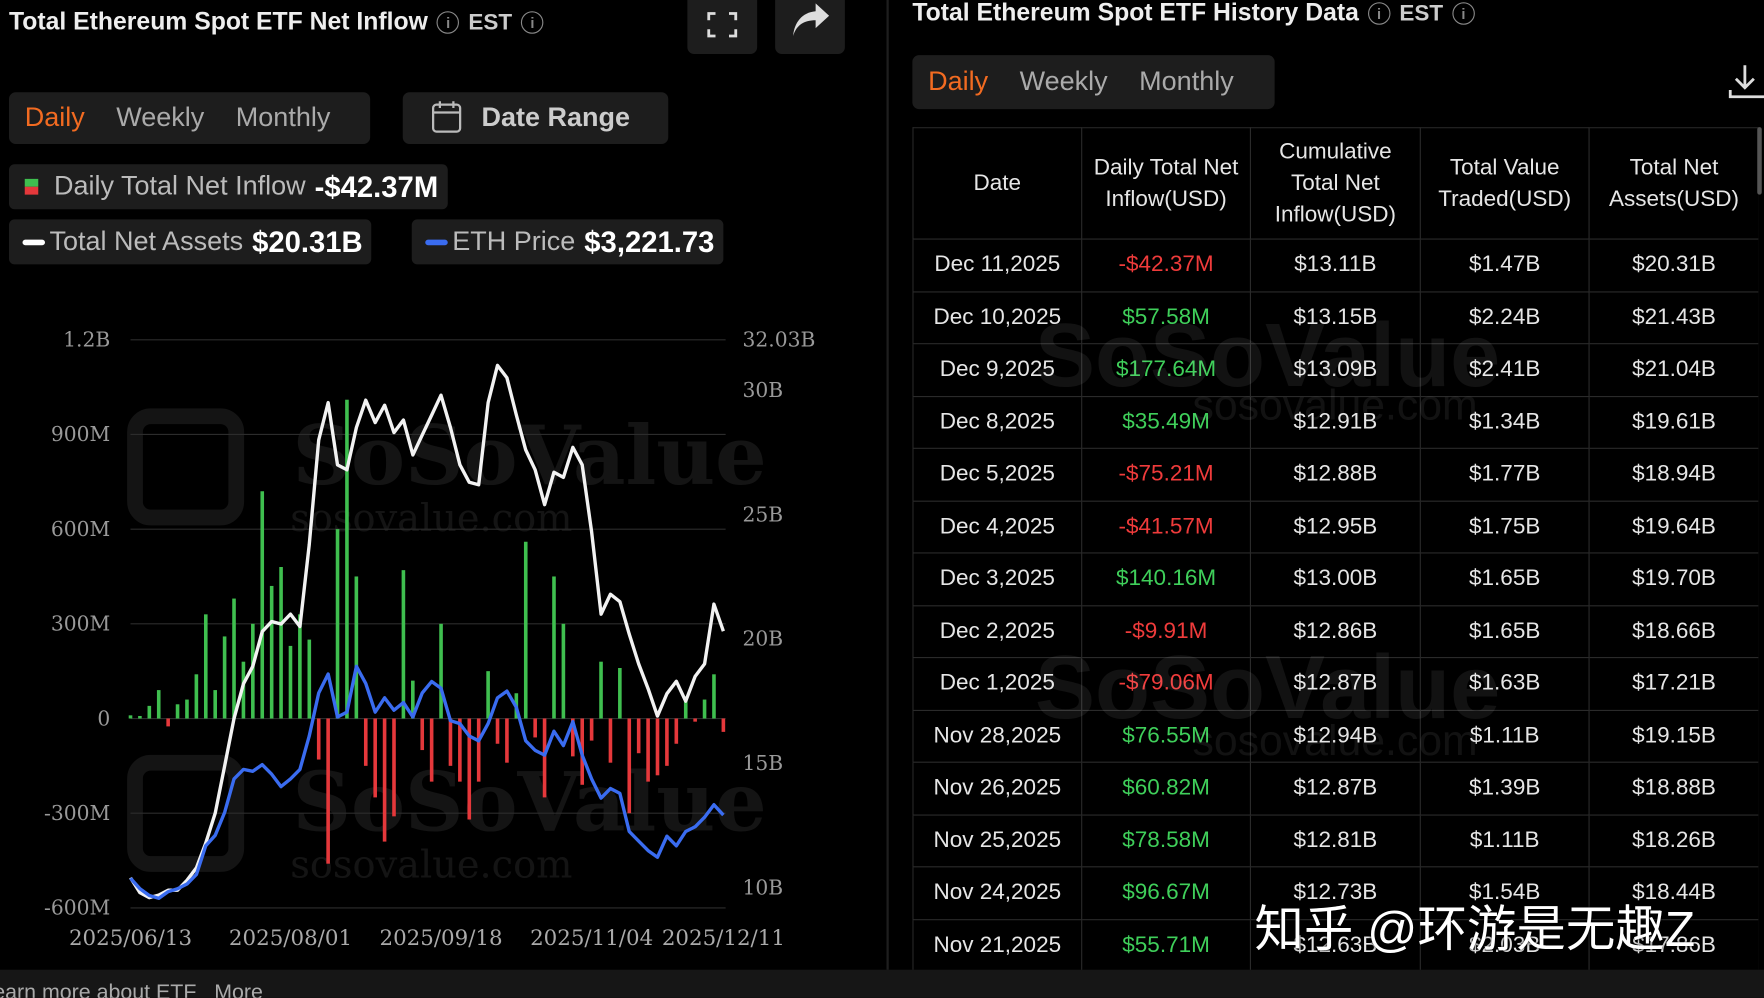 The width and height of the screenshot is (1764, 998). Describe the element at coordinates (567, 242) in the screenshot. I see `legend-item: ETH Price $3,221.73` at that location.